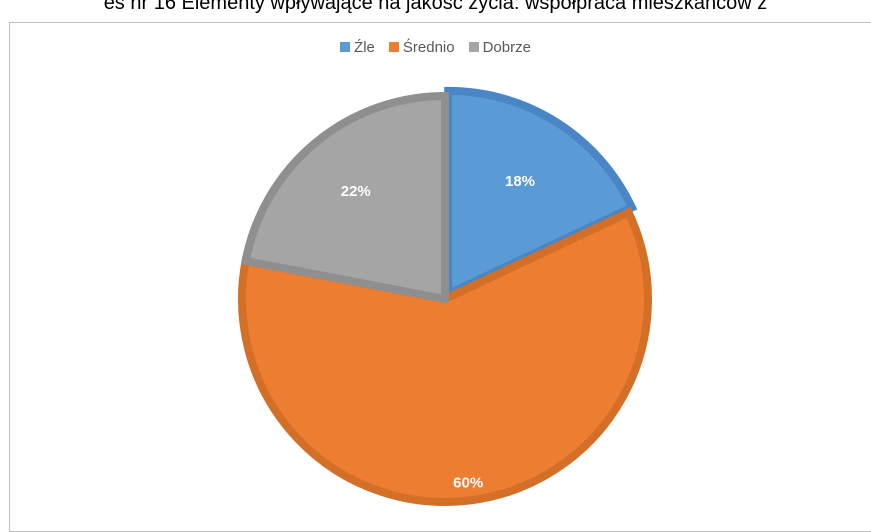 This screenshot has width=871, height=532. Describe the element at coordinates (506, 47) in the screenshot. I see `legend-label-dobrze: Dobrze` at that location.